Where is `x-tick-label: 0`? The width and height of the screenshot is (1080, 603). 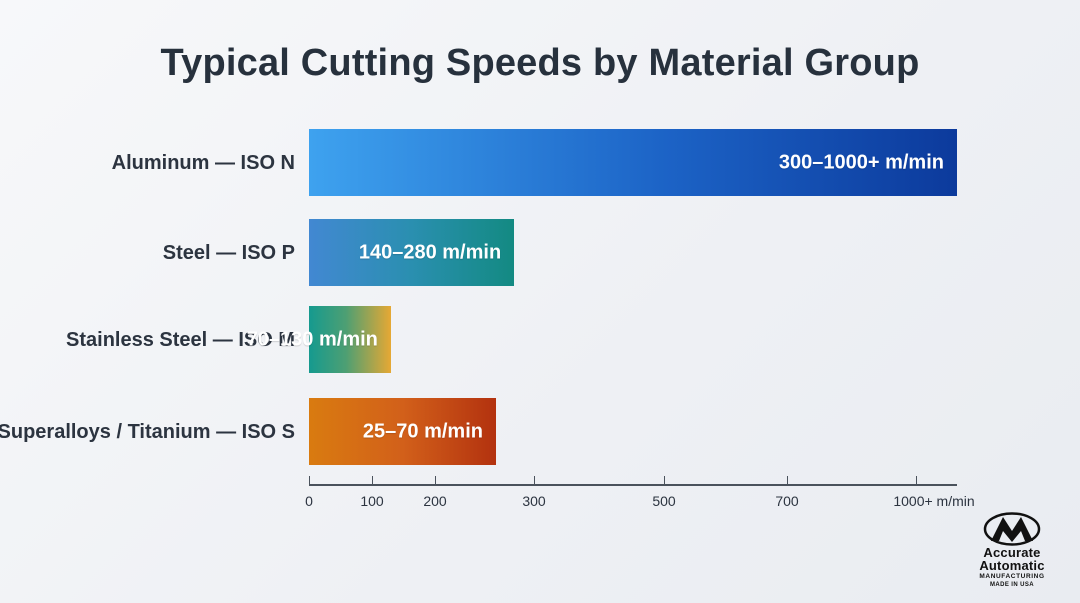 x-tick-label: 0 is located at coordinates (309, 501).